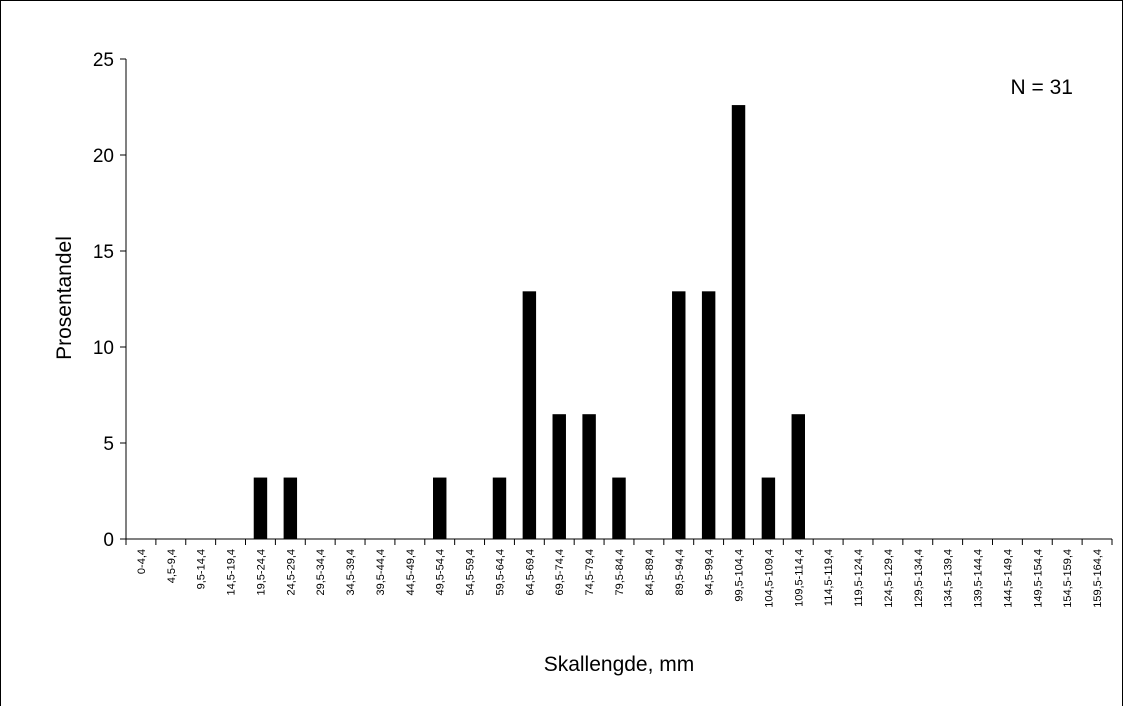 Image resolution: width=1123 pixels, height=707 pixels. Describe the element at coordinates (919, 578) in the screenshot. I see `x-tick-label: 129,5-134,4` at that location.